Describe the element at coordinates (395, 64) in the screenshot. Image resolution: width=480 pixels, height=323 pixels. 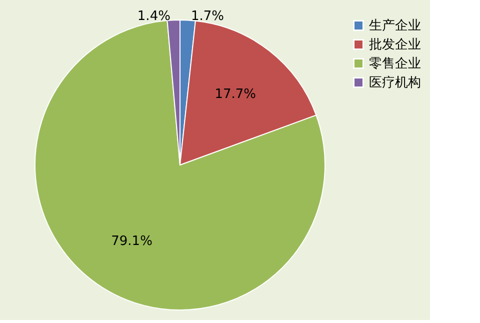
I see `legend-label: 零售企业` at that location.